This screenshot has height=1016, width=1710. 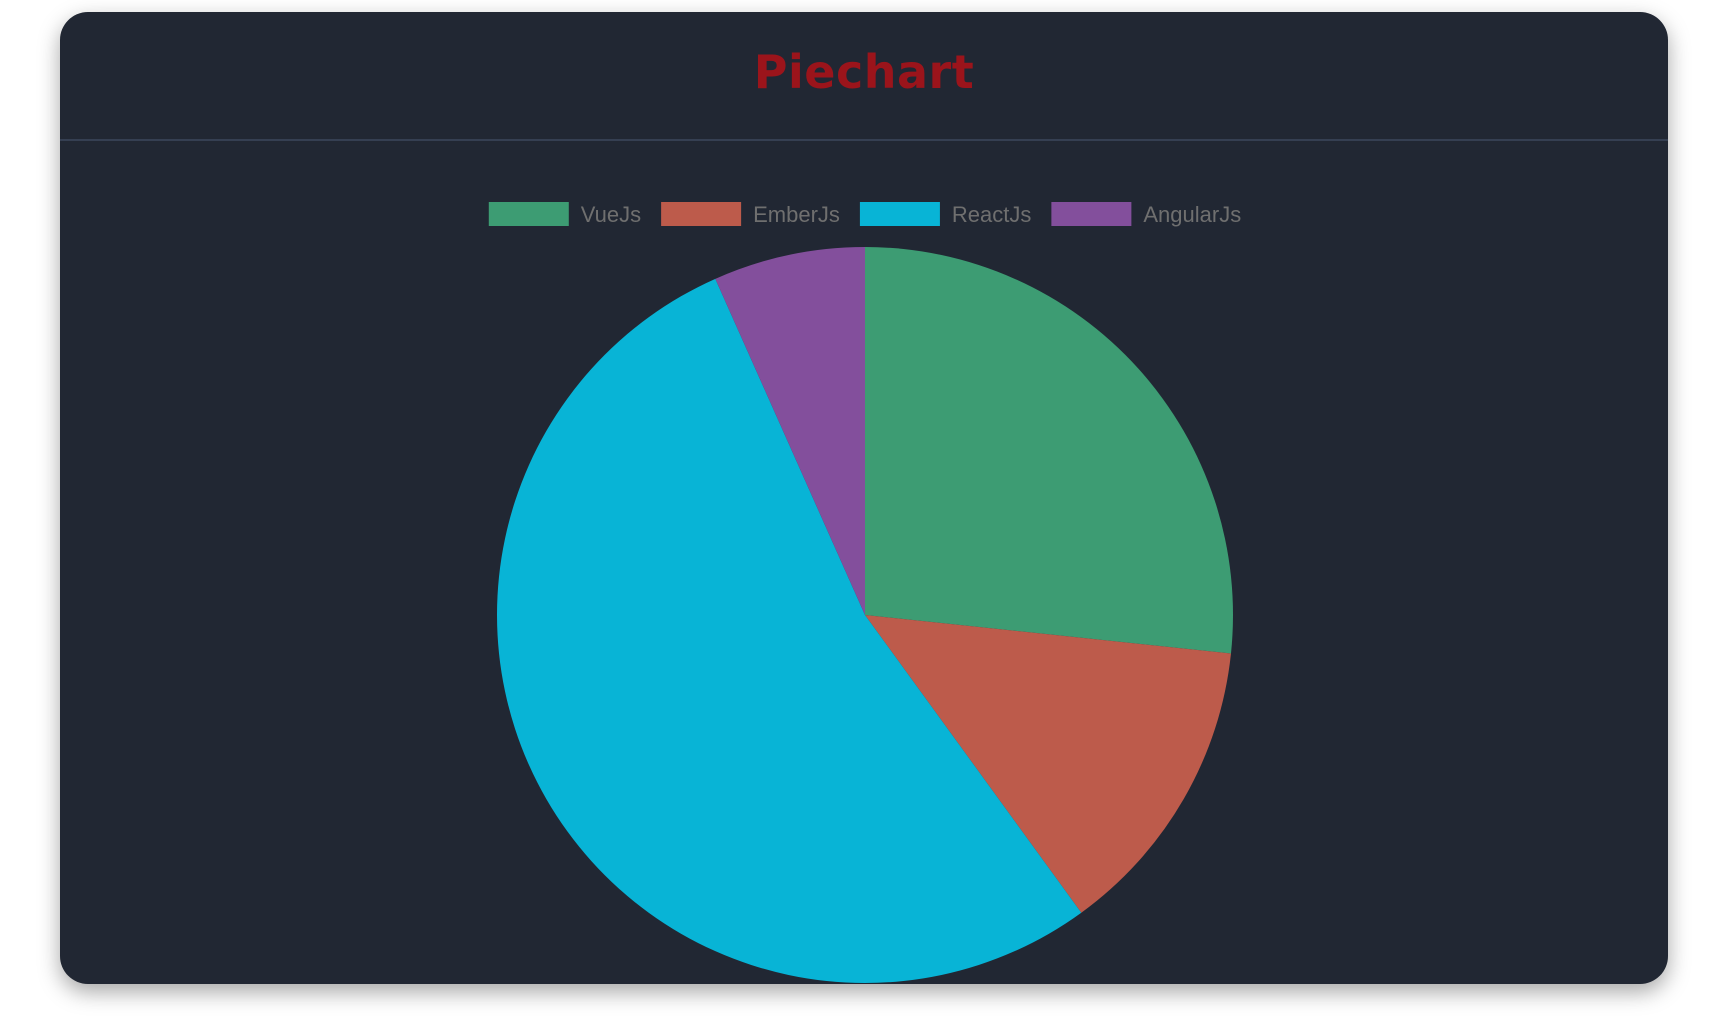 I want to click on chart-title: Piechart, so click(x=864, y=71).